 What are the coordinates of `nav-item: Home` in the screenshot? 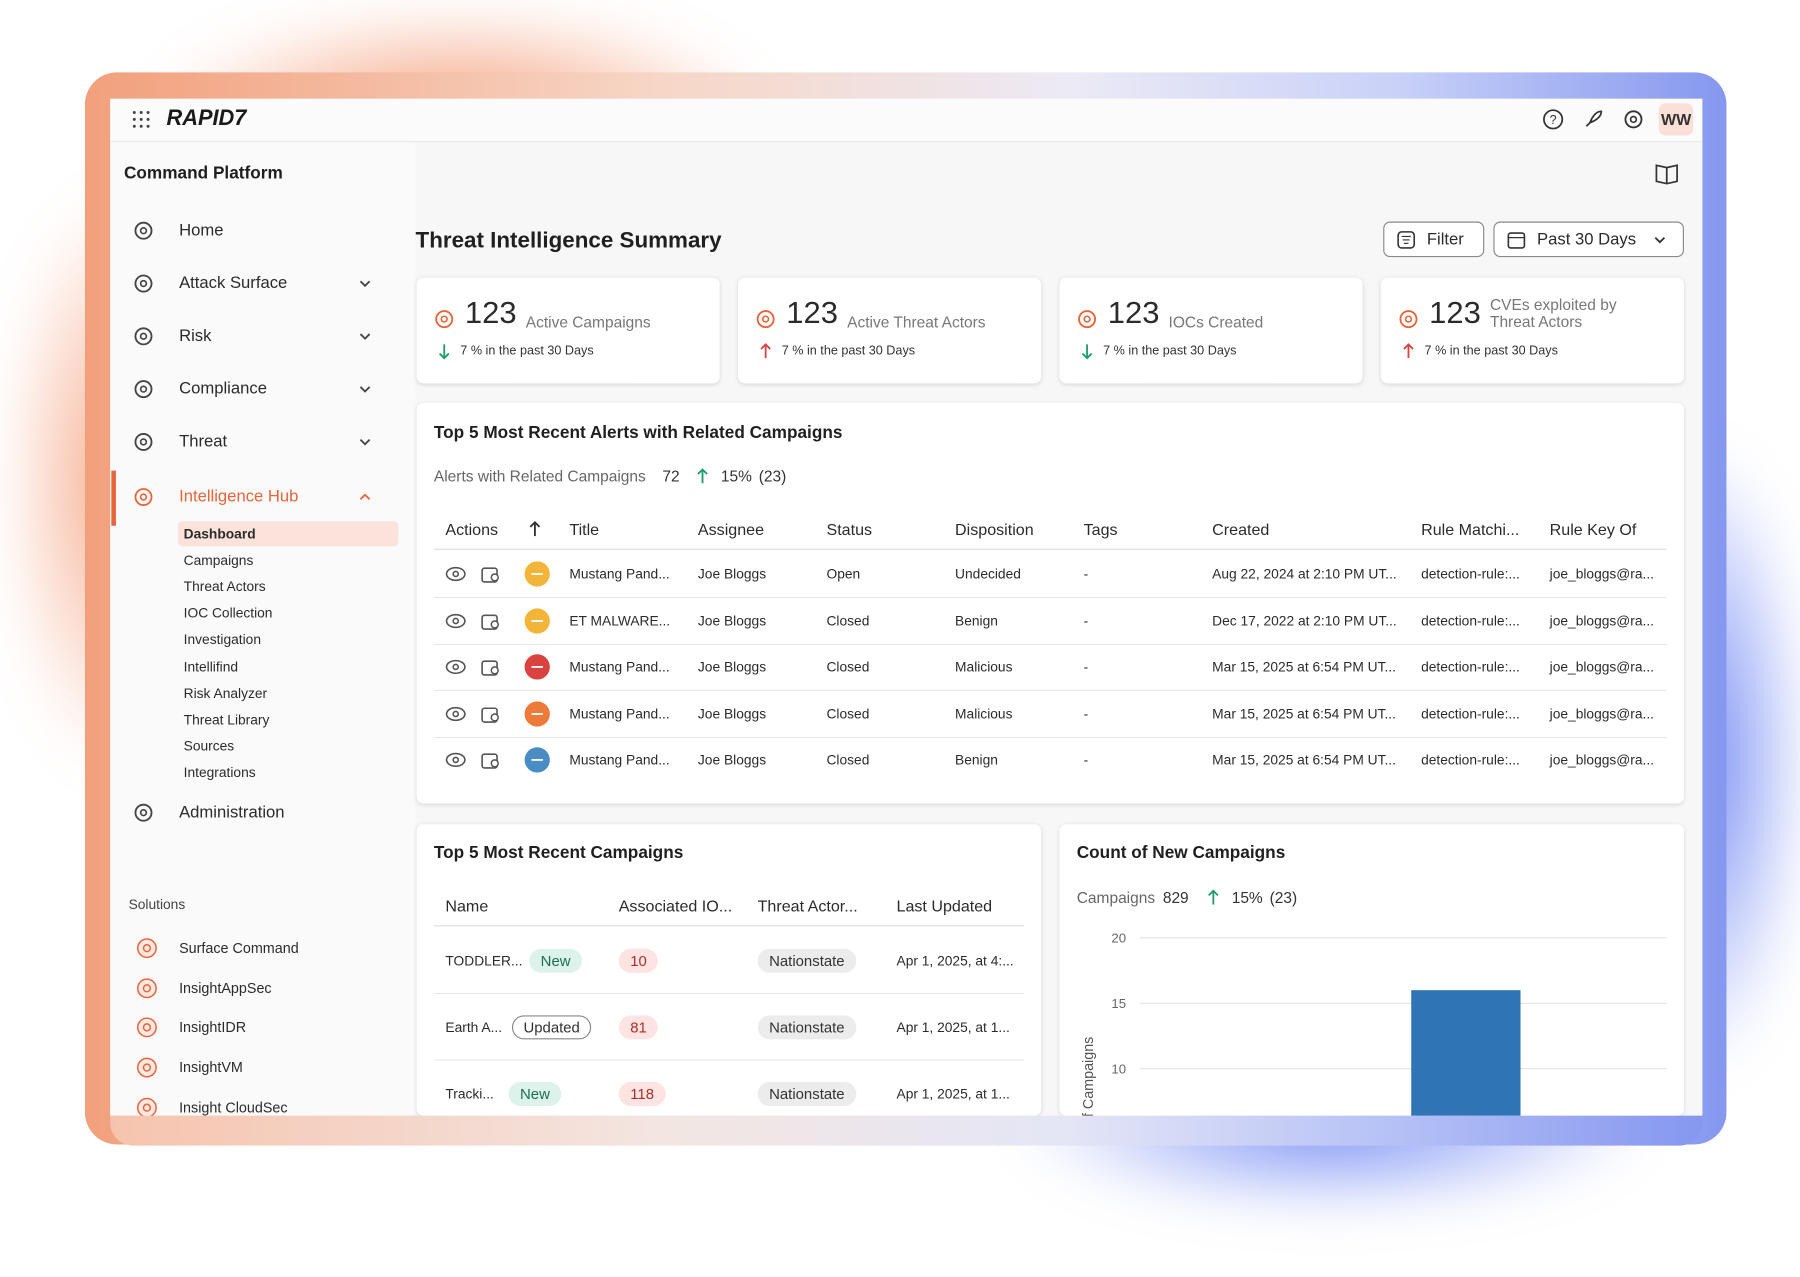 It's located at (201, 230).